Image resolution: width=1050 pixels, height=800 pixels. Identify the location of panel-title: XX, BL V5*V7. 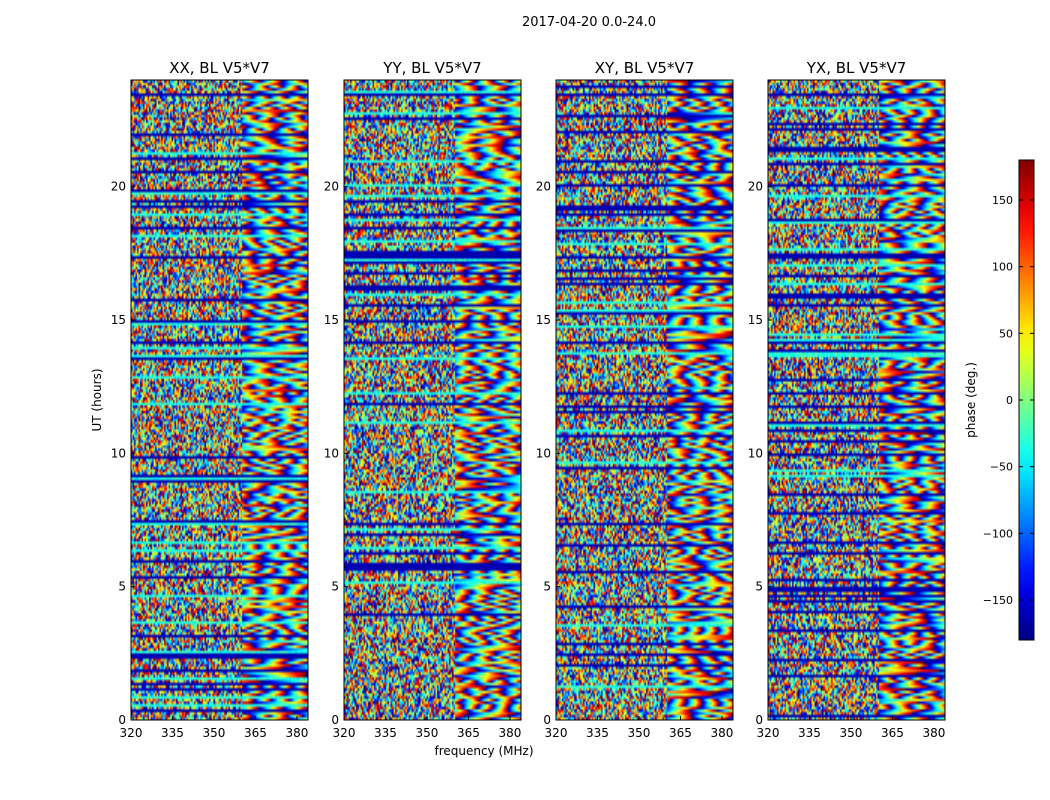
(219, 68).